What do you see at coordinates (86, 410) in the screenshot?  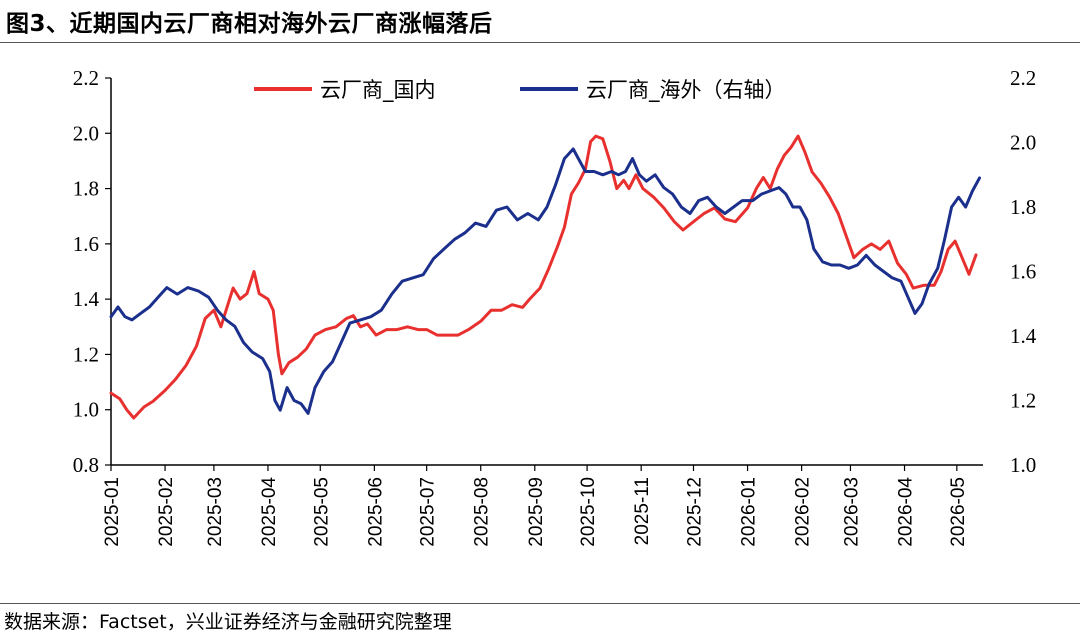 I see `left-y-tick-label: 1.0` at bounding box center [86, 410].